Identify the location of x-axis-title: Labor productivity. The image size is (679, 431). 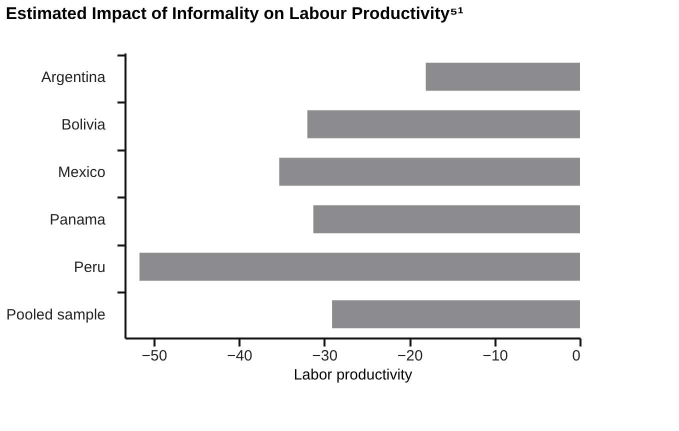
(353, 375).